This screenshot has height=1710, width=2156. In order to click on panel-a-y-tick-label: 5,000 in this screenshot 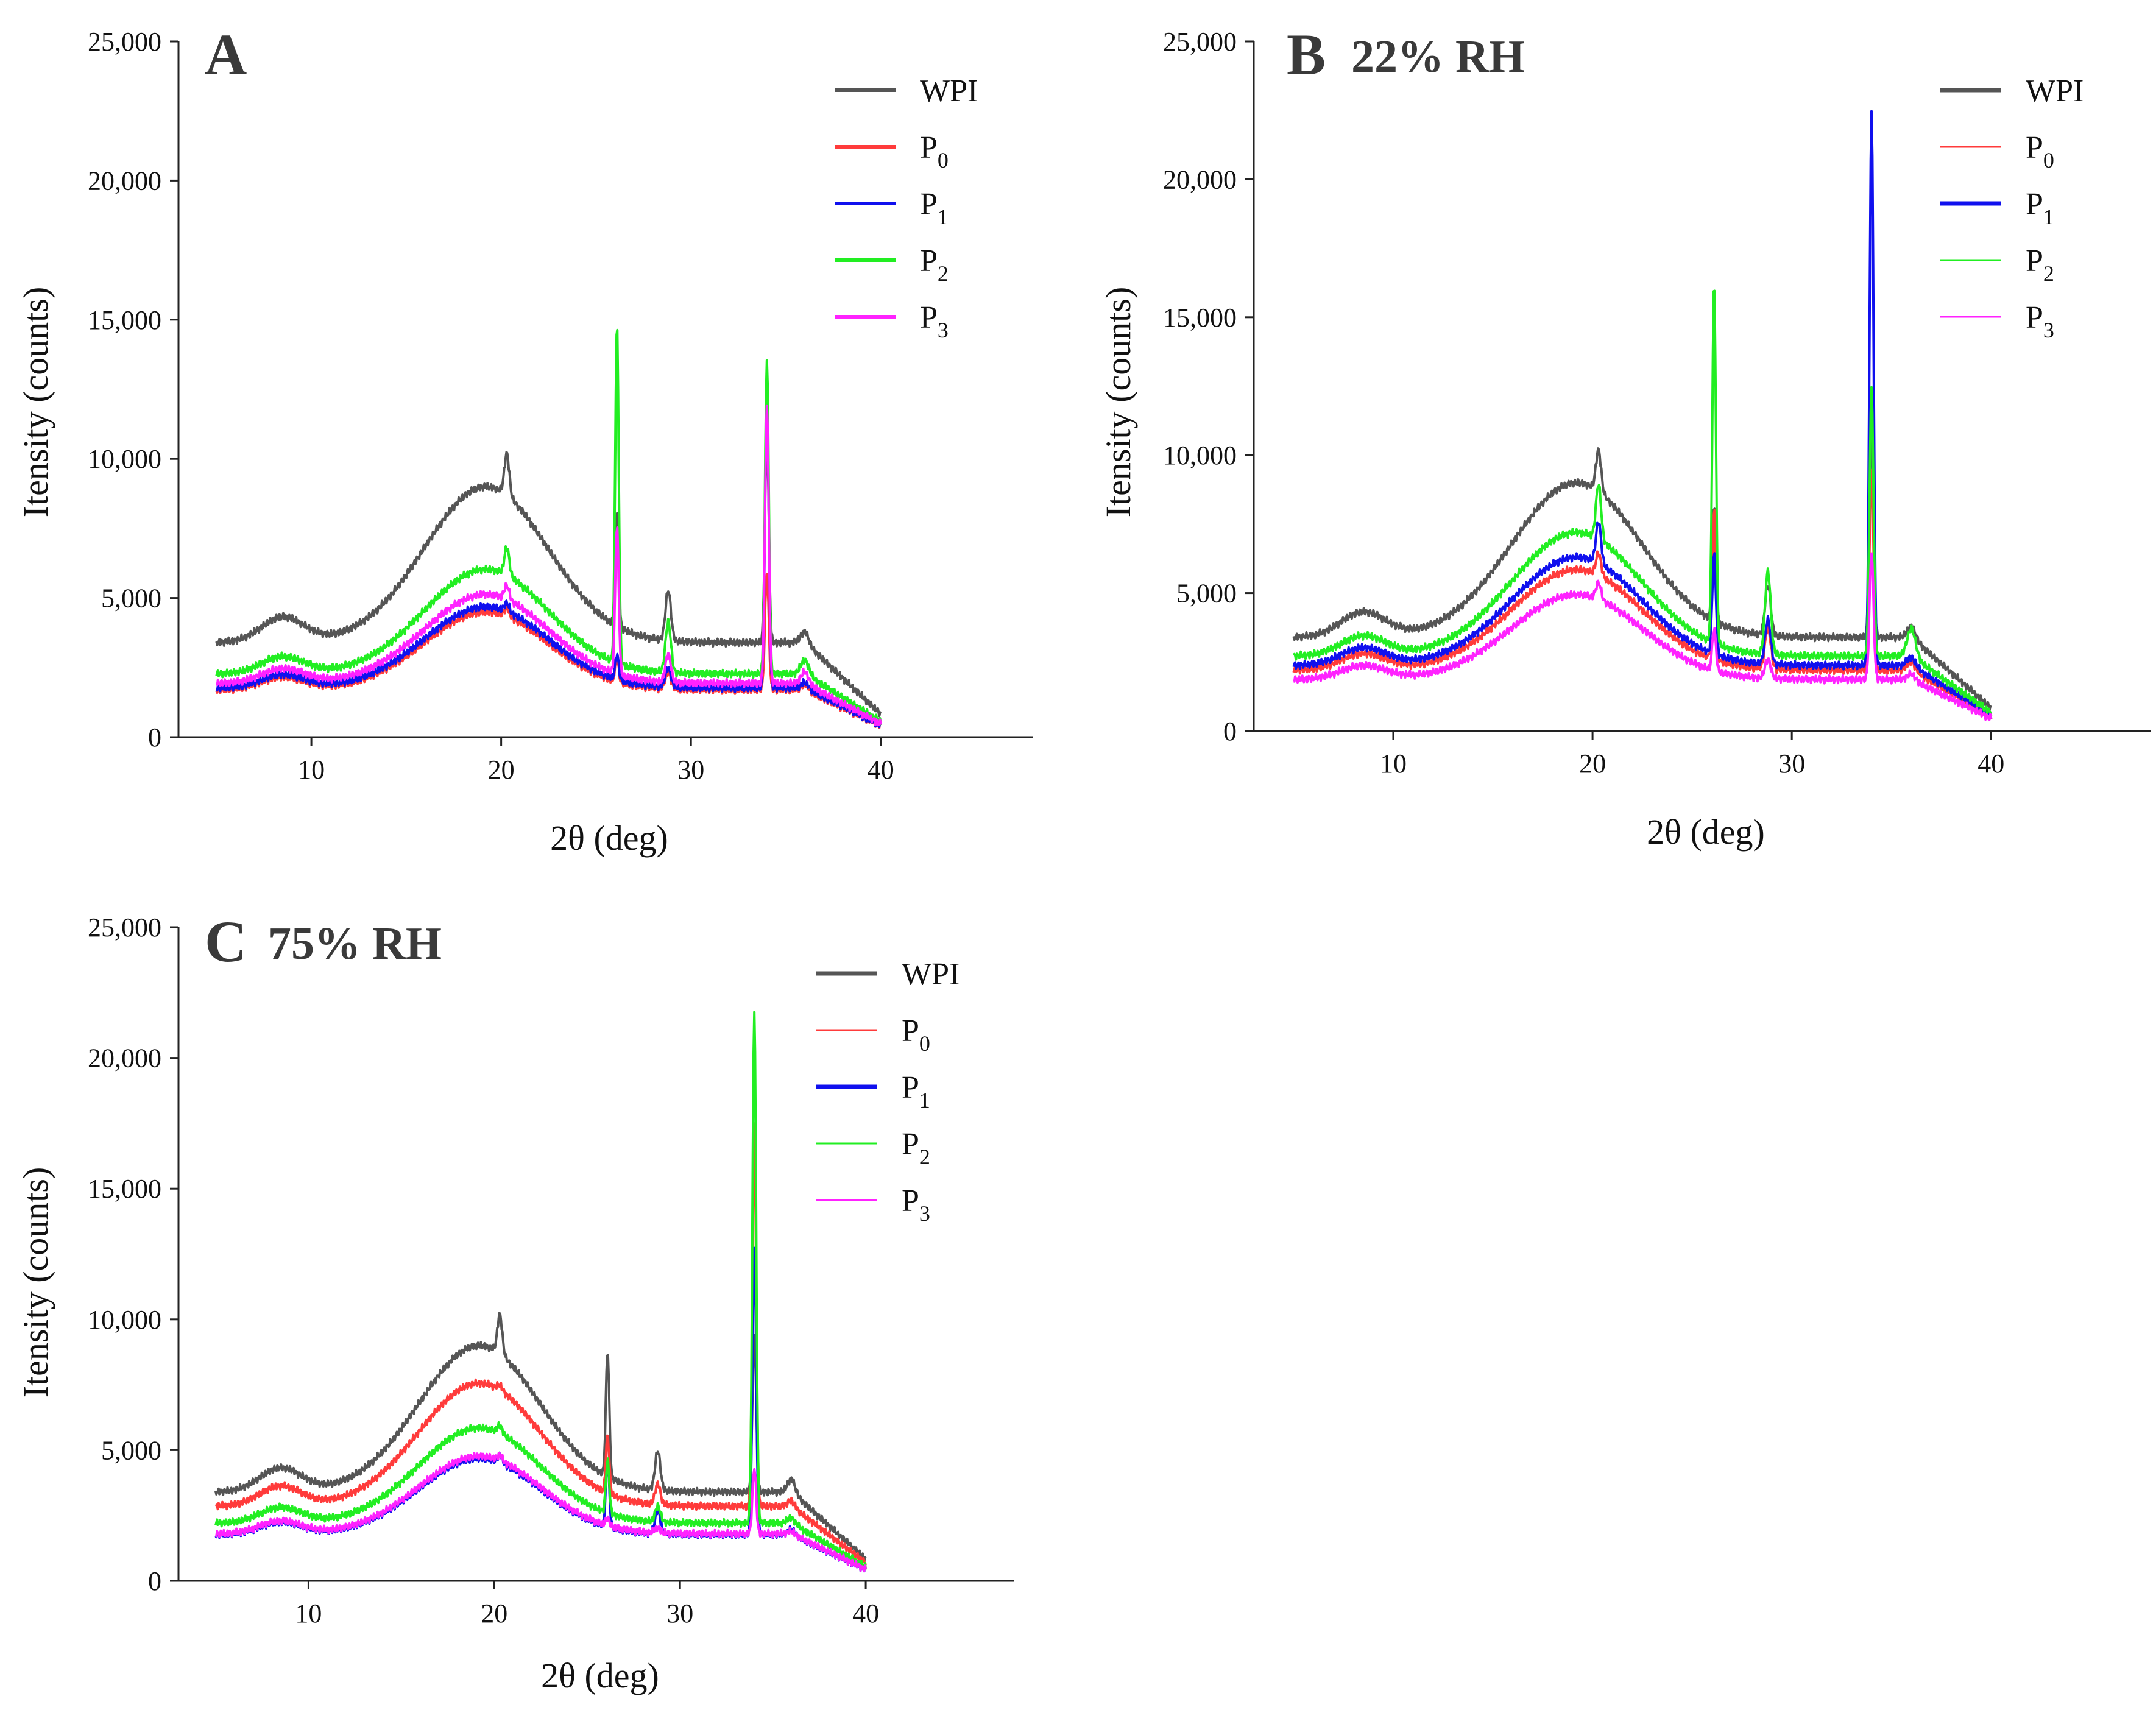, I will do `click(131, 598)`.